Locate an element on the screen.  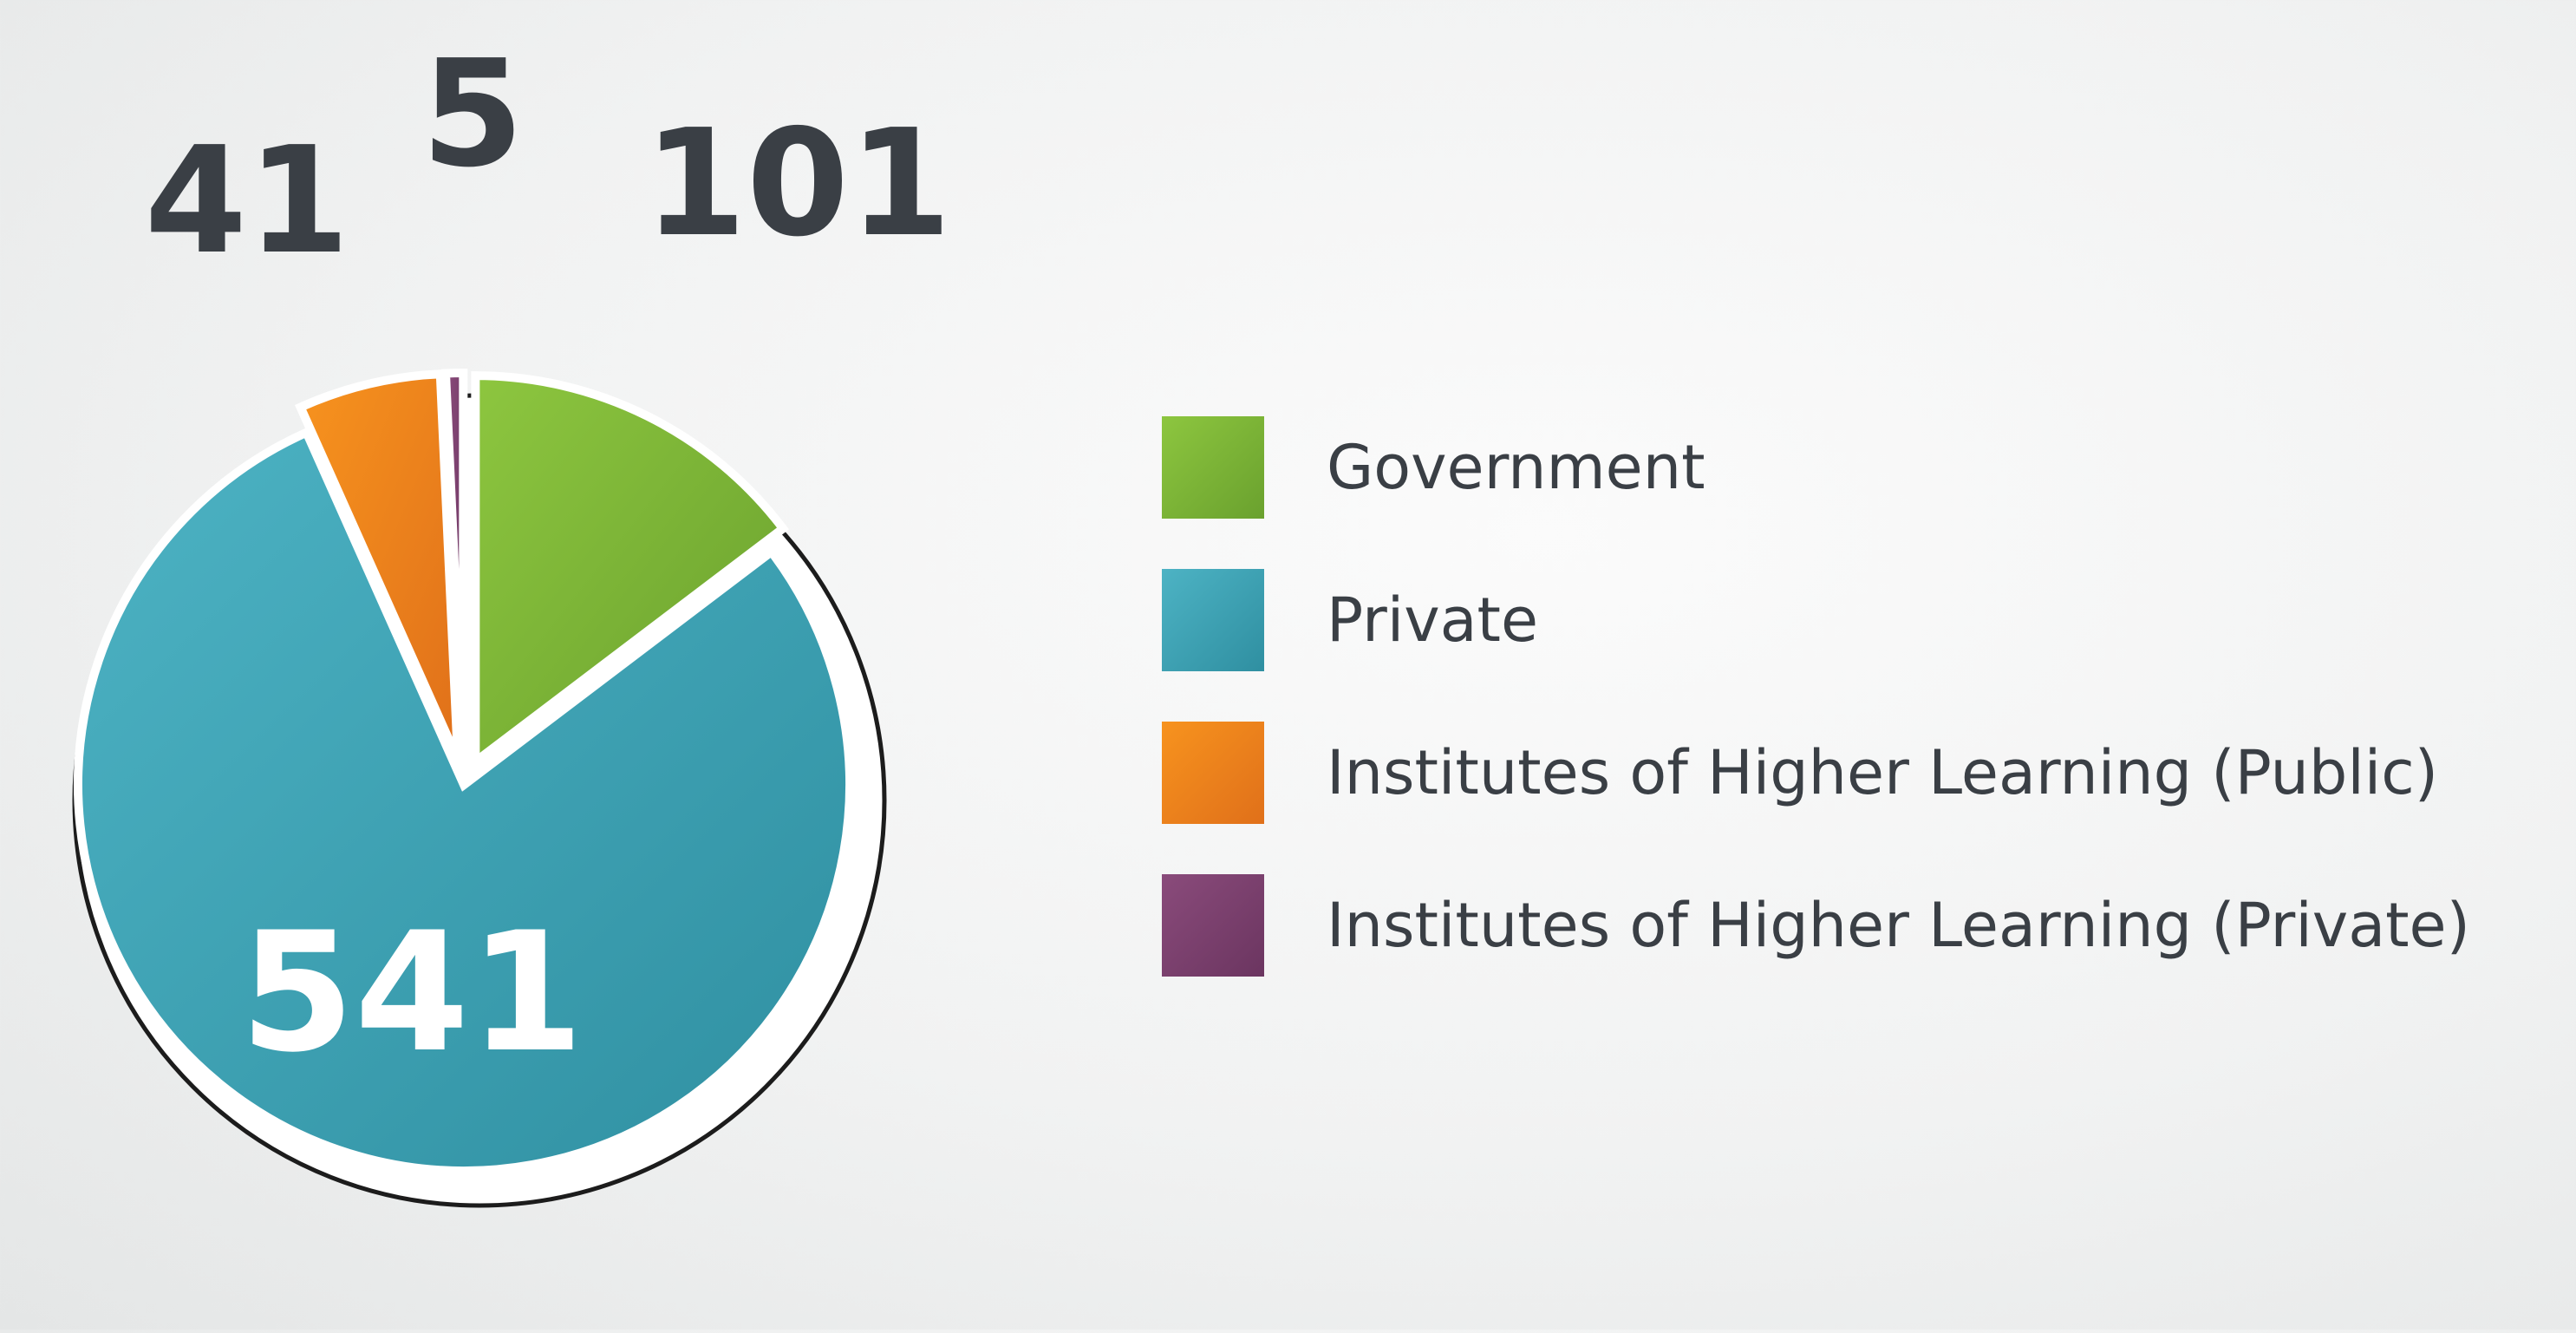
legend-label-private: Private is located at coordinates (1433, 620).